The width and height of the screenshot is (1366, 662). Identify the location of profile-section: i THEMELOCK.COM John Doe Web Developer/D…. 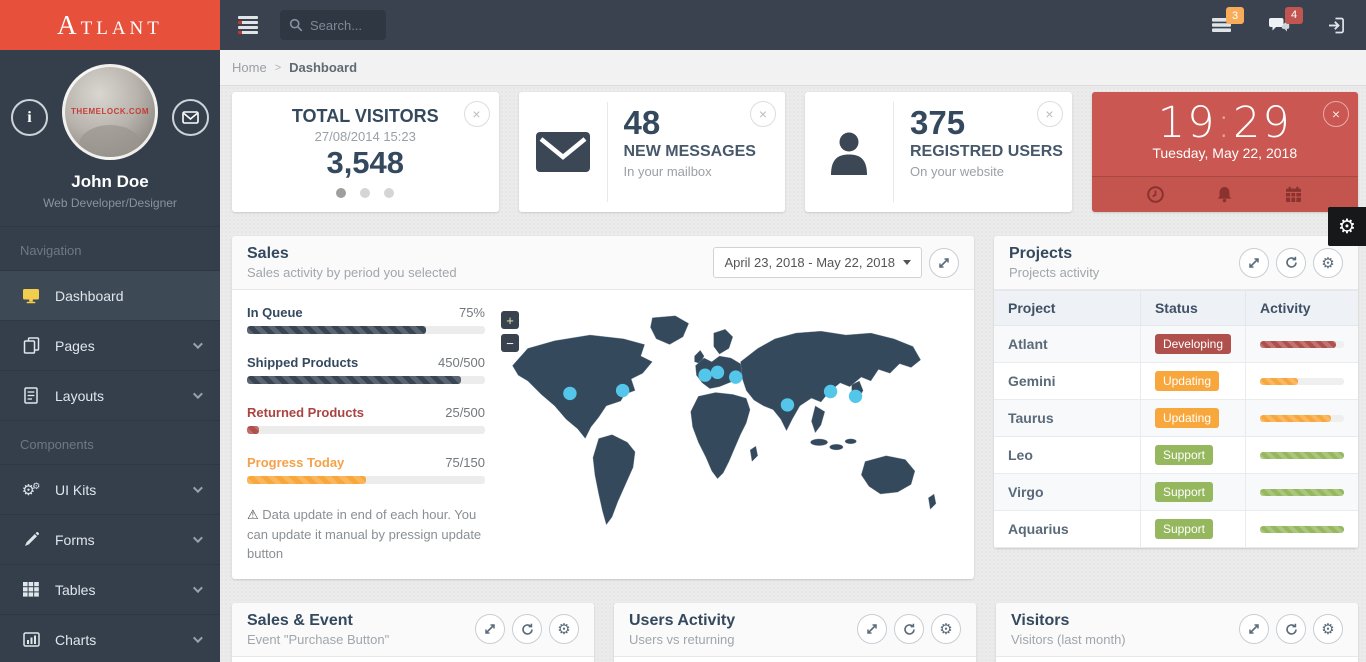
(110, 138).